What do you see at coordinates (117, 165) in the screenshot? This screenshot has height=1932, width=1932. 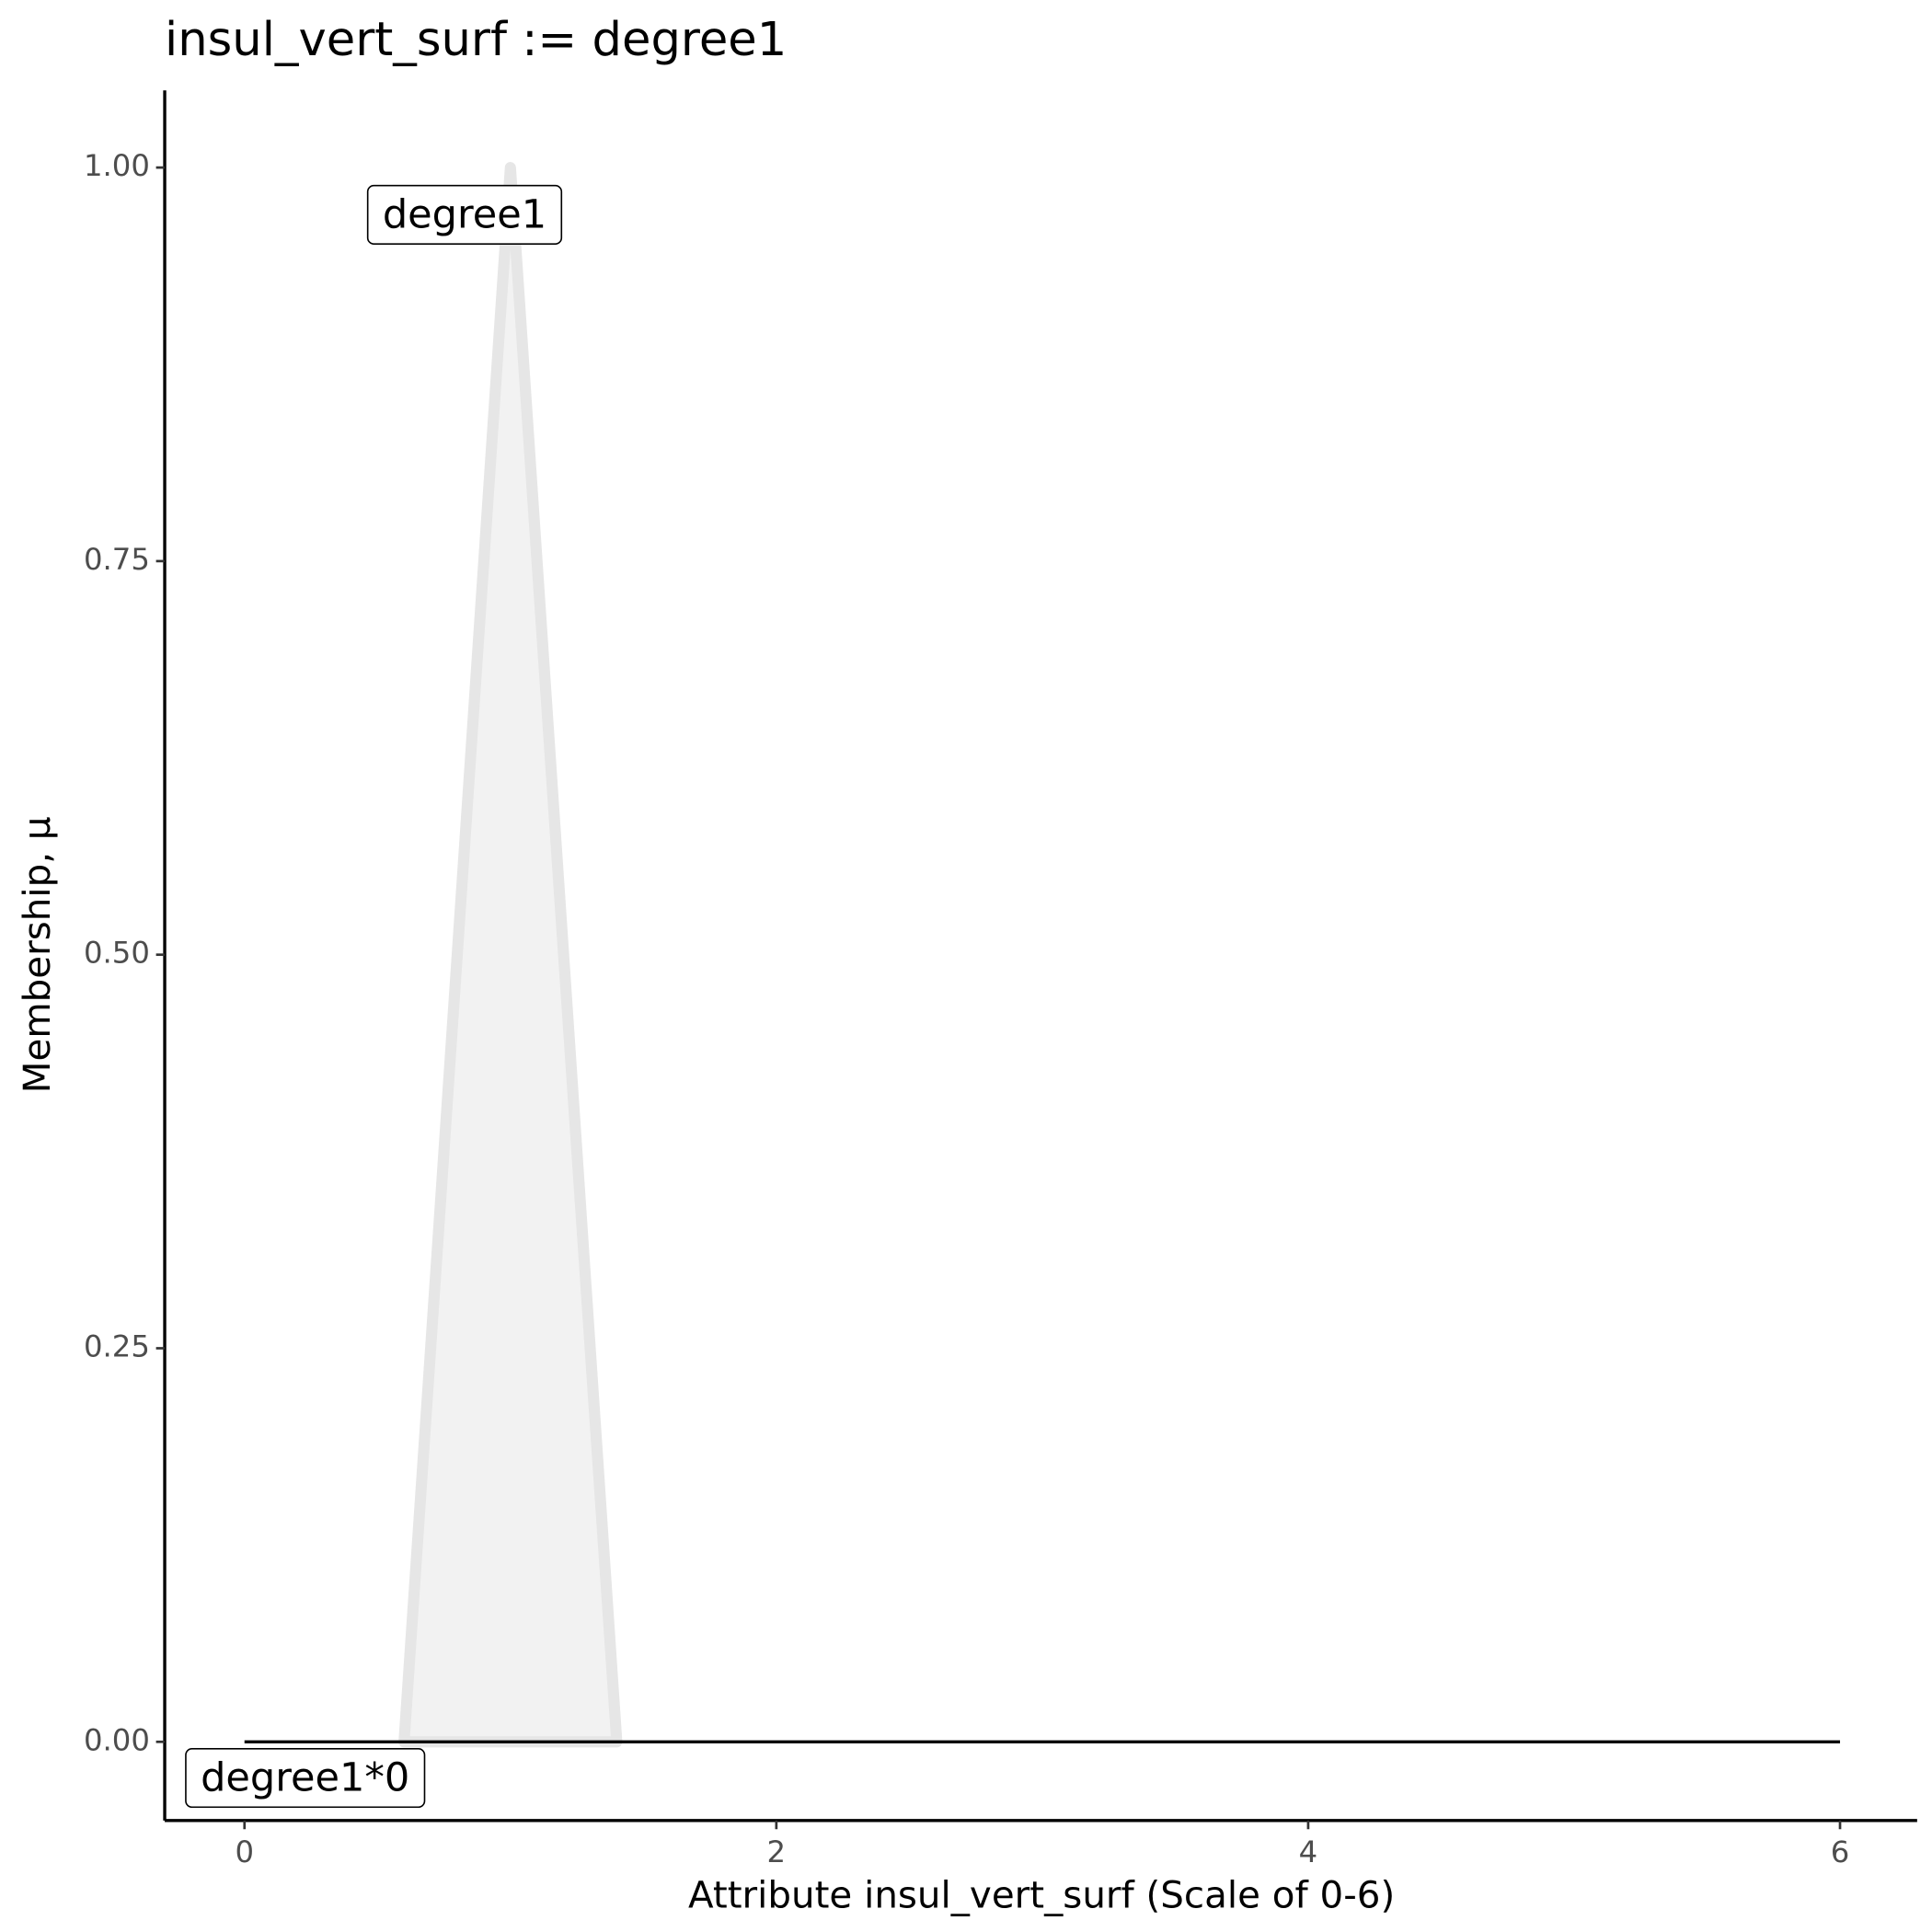 I see `y-tick-label: 1.00` at bounding box center [117, 165].